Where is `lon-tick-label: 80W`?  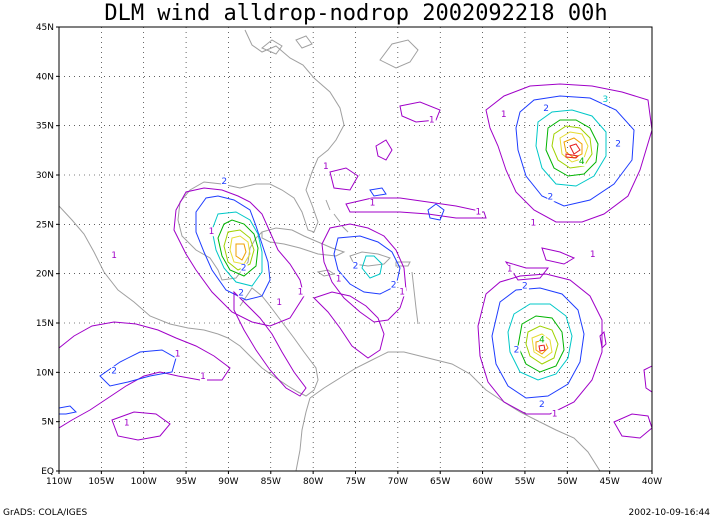
lon-tick-label: 80W is located at coordinates (313, 482).